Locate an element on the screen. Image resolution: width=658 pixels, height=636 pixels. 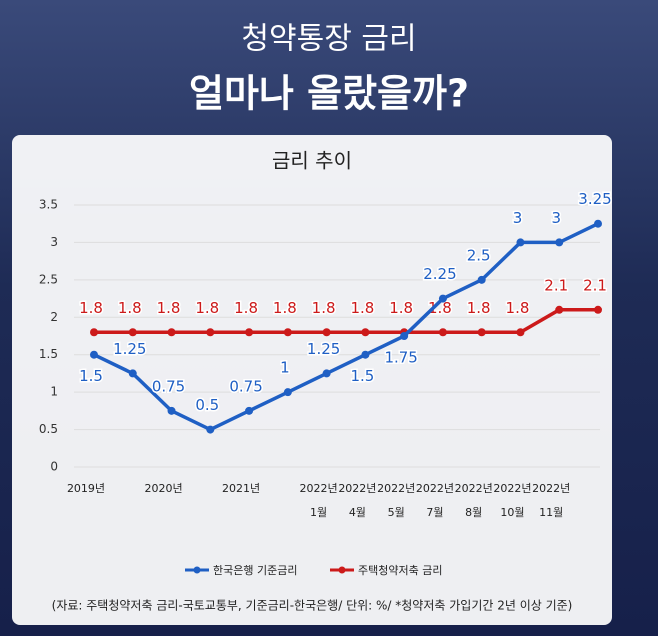
x-tick-label: 7월 is located at coordinates (434, 512).